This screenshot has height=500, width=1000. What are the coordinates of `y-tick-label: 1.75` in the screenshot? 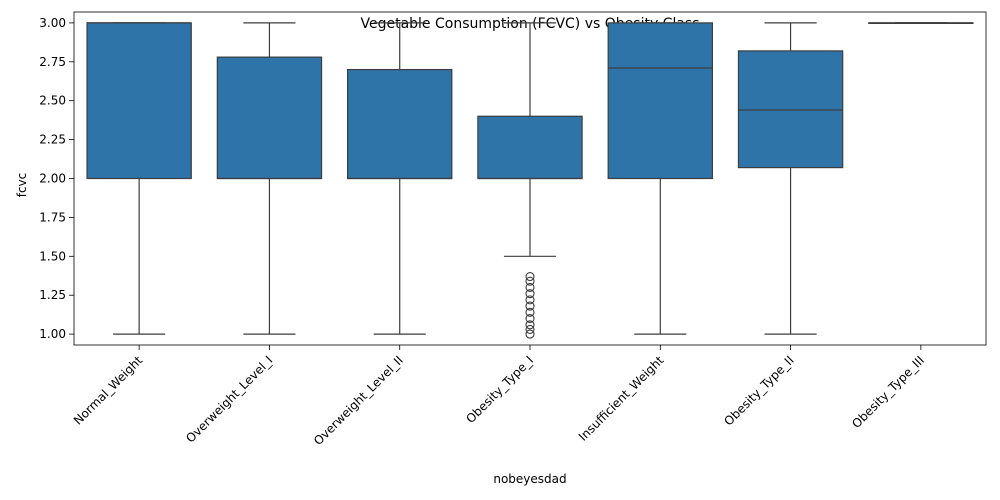 It's located at (52, 217).